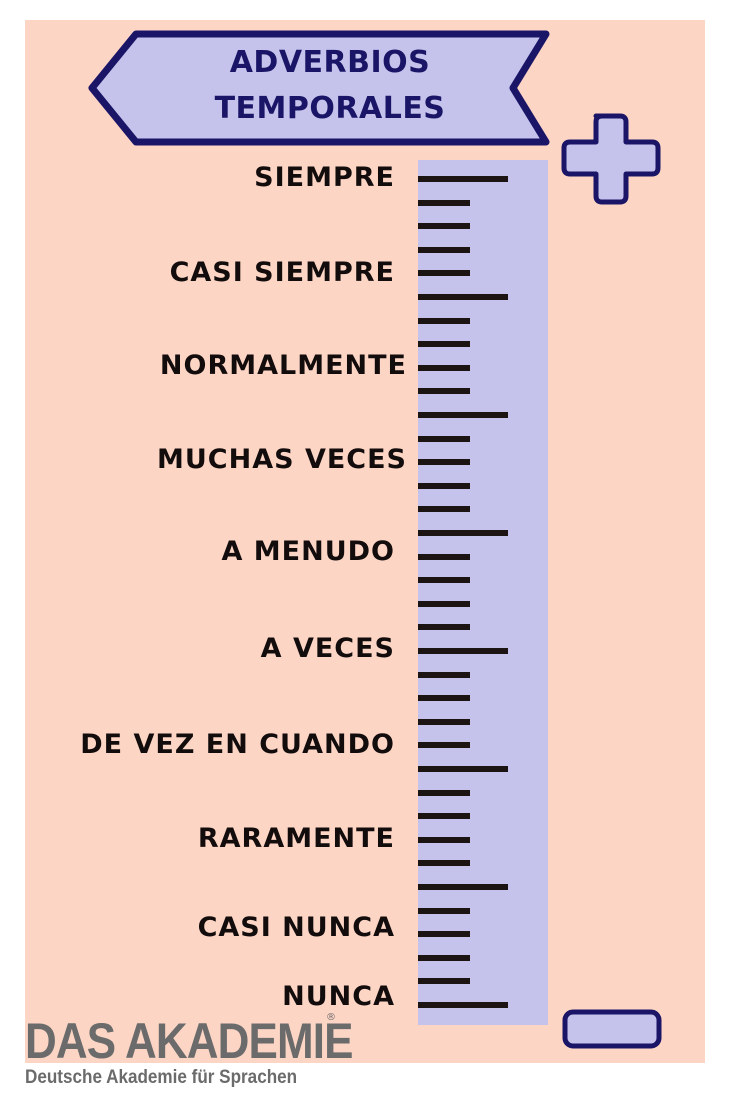  What do you see at coordinates (161, 1077) in the screenshot?
I see `brand-tagline: Deutsche Akademie für Sprachen` at bounding box center [161, 1077].